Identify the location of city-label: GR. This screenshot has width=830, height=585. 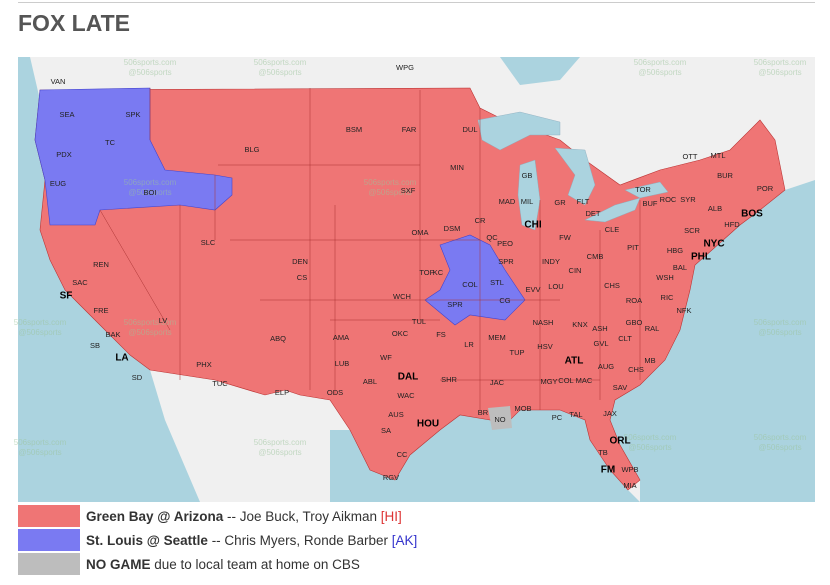
(560, 202).